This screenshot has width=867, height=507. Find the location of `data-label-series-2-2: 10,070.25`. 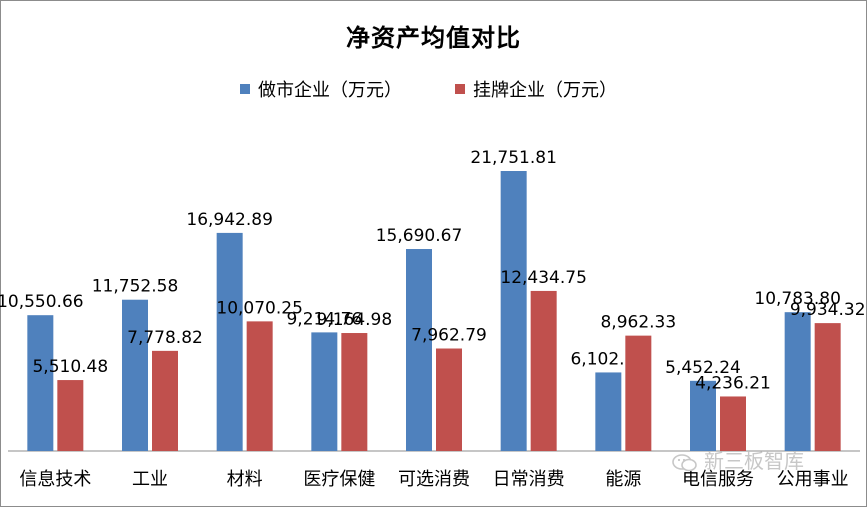

data-label-series-2-2: 10,070.25 is located at coordinates (259, 308).